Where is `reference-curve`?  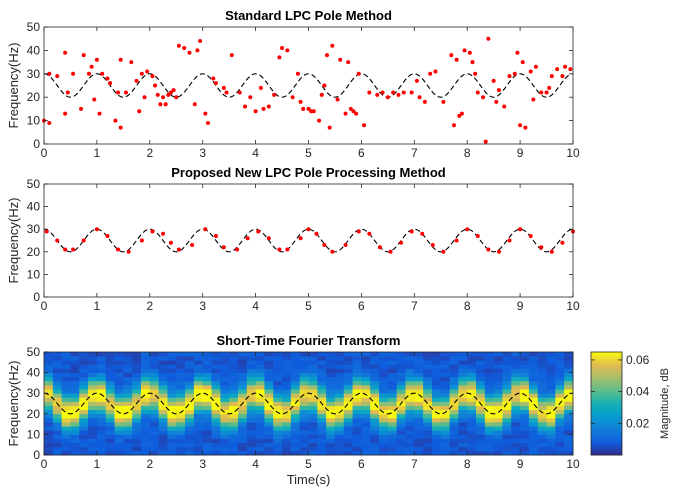 reference-curve is located at coordinates (308, 403).